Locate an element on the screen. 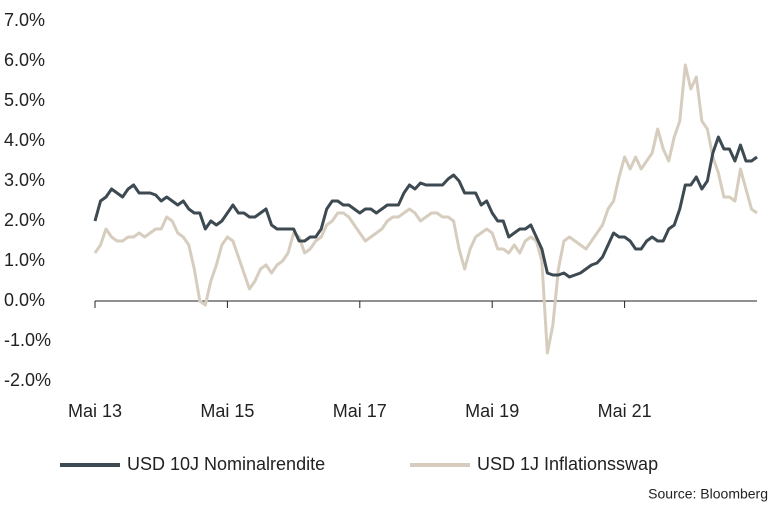 The height and width of the screenshot is (506, 772). legend-label: USD 10J Nominalrendite is located at coordinates (226, 464).